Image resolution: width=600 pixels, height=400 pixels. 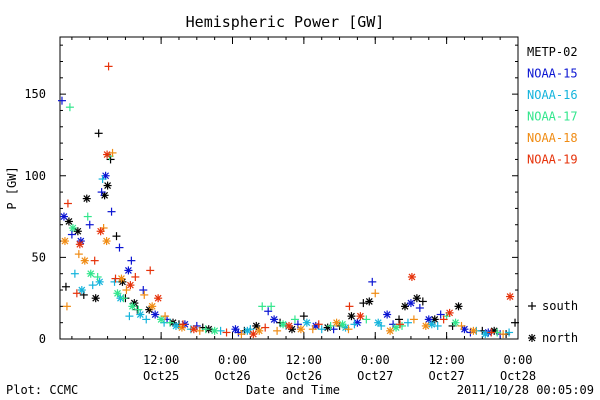 I want to click on x-tick-label-time: 0:00, so click(x=375, y=360).